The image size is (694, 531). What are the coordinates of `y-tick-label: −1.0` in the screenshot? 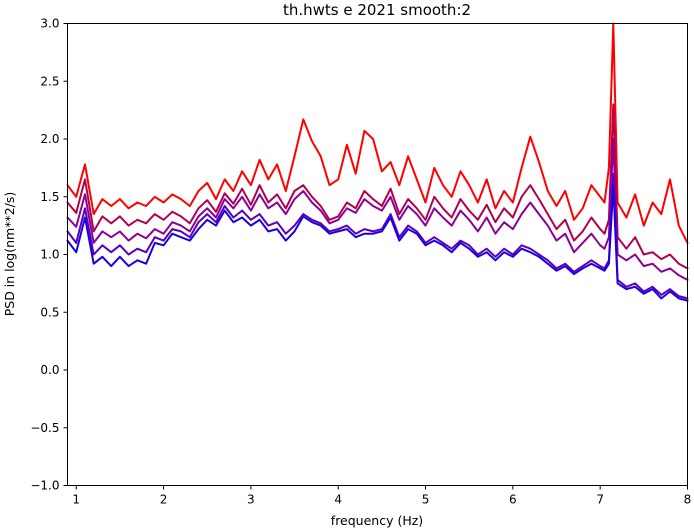 It's located at (44, 486).